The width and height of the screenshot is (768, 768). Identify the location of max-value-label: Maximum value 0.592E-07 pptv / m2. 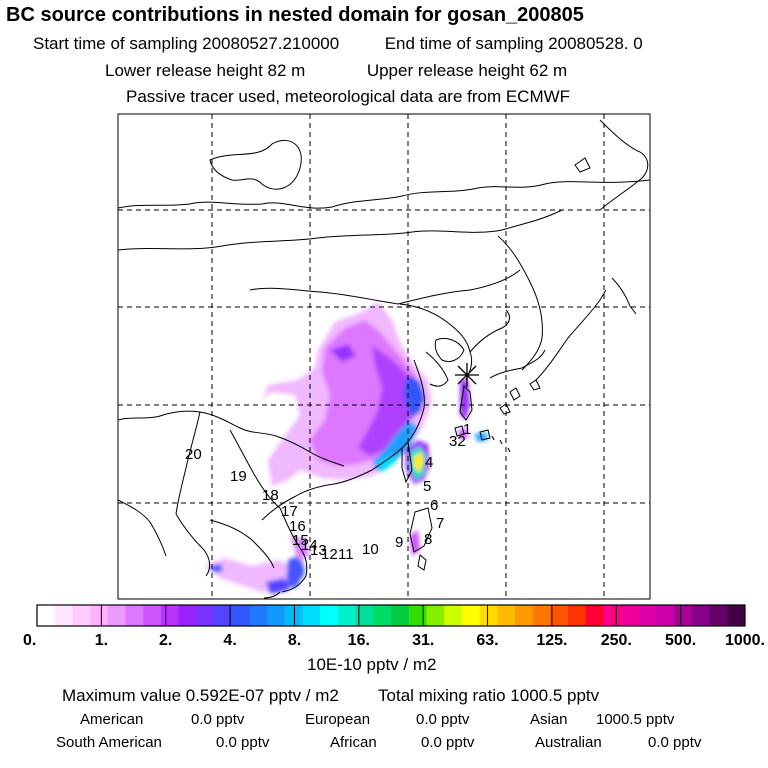
(200, 695).